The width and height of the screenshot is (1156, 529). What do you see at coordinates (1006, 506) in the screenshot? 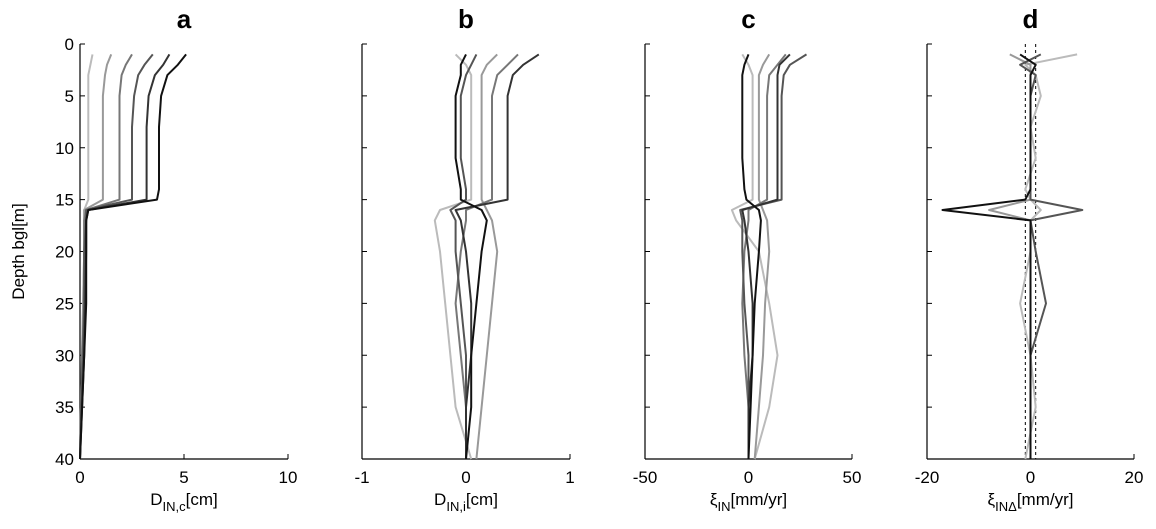
I see `x-label-sub: INΔ` at bounding box center [1006, 506].